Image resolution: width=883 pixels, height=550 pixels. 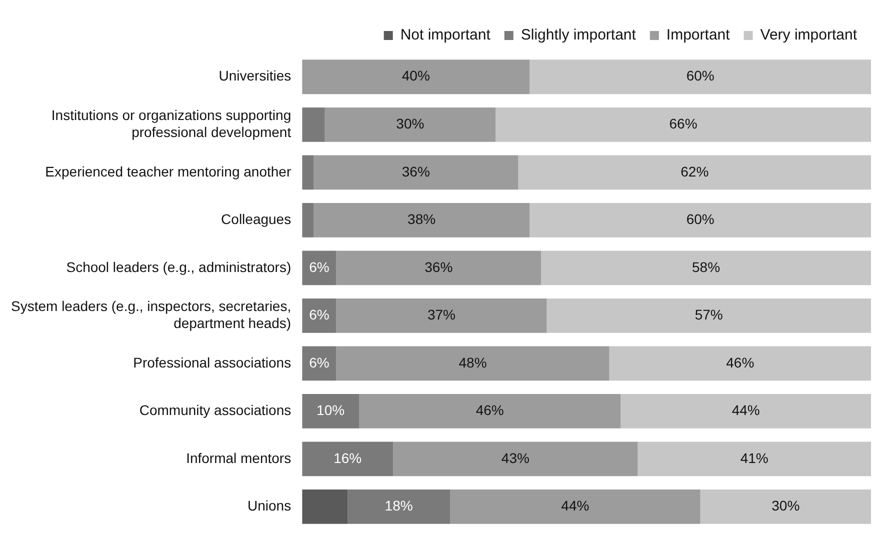 I want to click on y-tick-label: Universities, so click(x=255, y=76).